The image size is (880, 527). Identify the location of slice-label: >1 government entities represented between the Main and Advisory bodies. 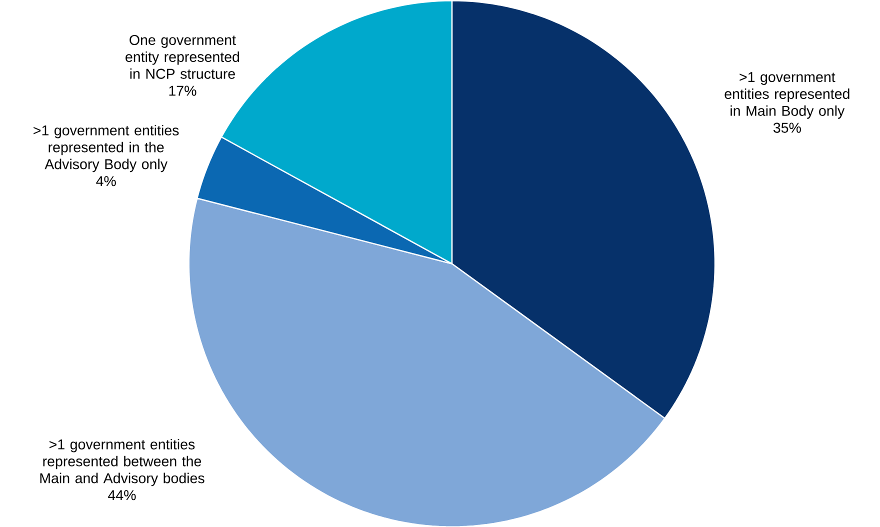
(122, 462).